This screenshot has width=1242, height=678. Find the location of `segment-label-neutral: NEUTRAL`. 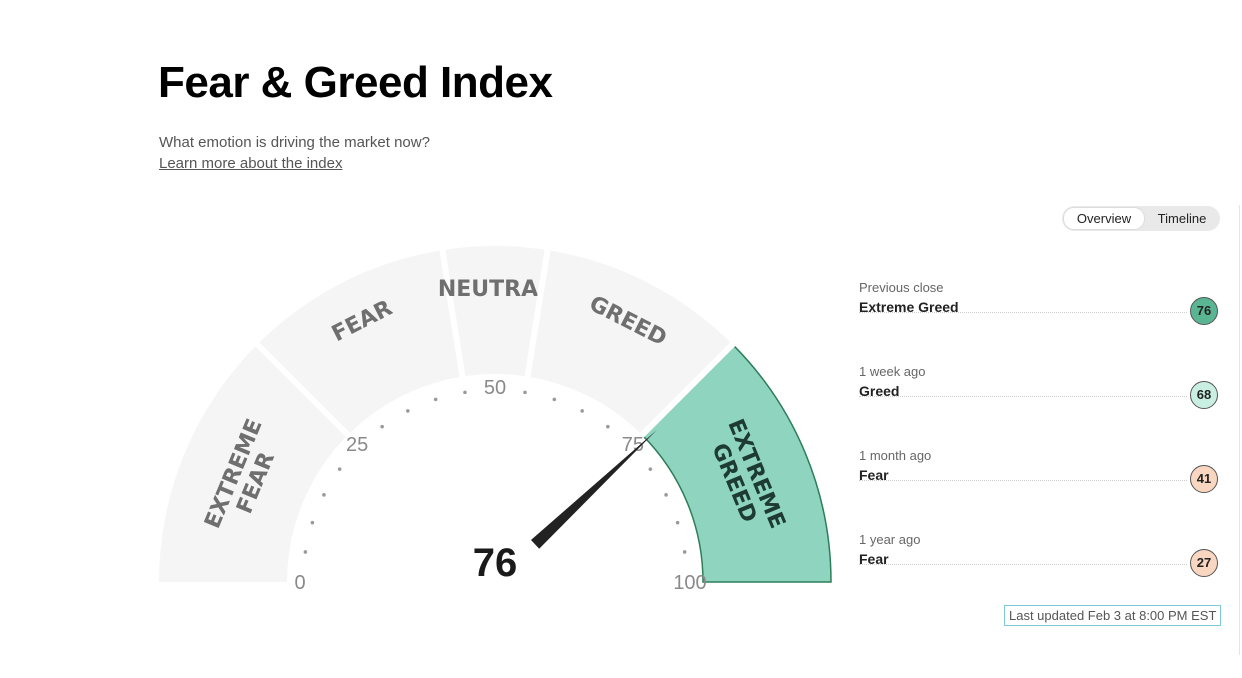

segment-label-neutral: NEUTRAL is located at coordinates (495, 289).